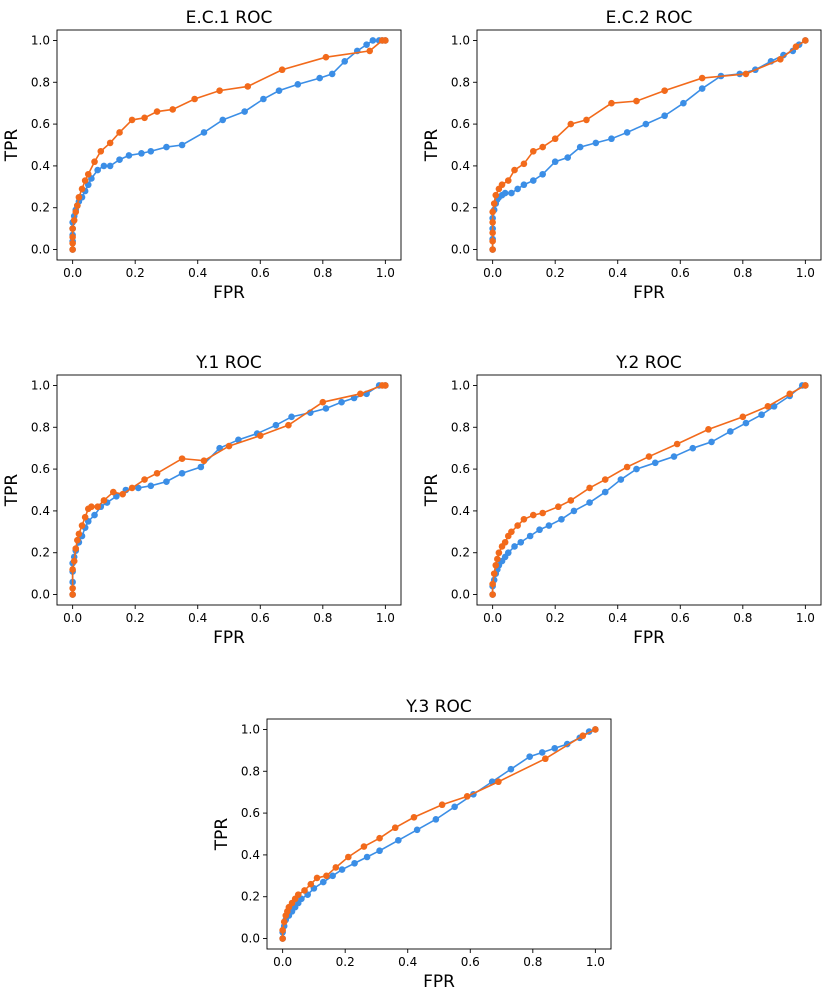  What do you see at coordinates (228, 363) in the screenshot?
I see `chart-title: Y.1 ROC` at bounding box center [228, 363].